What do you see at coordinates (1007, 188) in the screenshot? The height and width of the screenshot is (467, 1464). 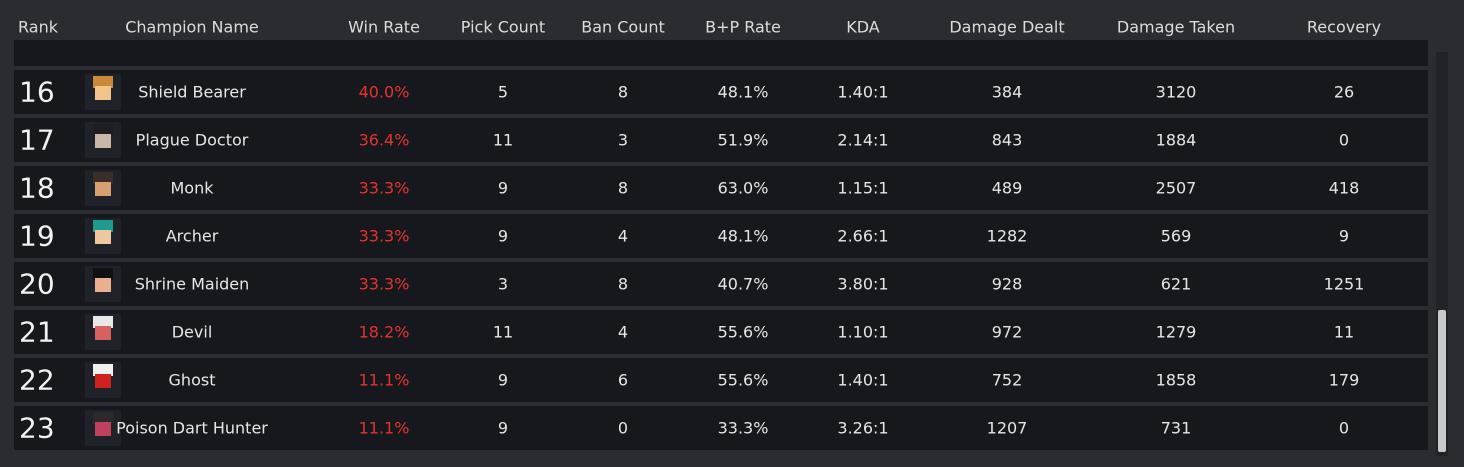 I see `damage-dealt: 489` at bounding box center [1007, 188].